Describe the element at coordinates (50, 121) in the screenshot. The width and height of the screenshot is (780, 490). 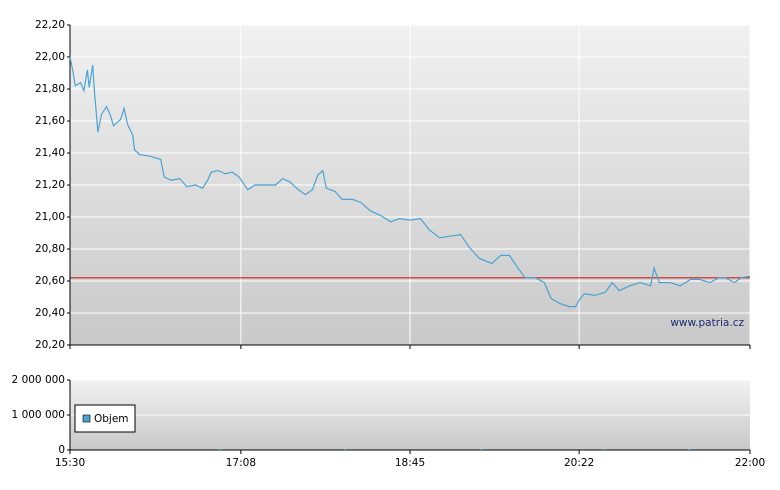
I see `y-tick-label: 21,60` at that location.